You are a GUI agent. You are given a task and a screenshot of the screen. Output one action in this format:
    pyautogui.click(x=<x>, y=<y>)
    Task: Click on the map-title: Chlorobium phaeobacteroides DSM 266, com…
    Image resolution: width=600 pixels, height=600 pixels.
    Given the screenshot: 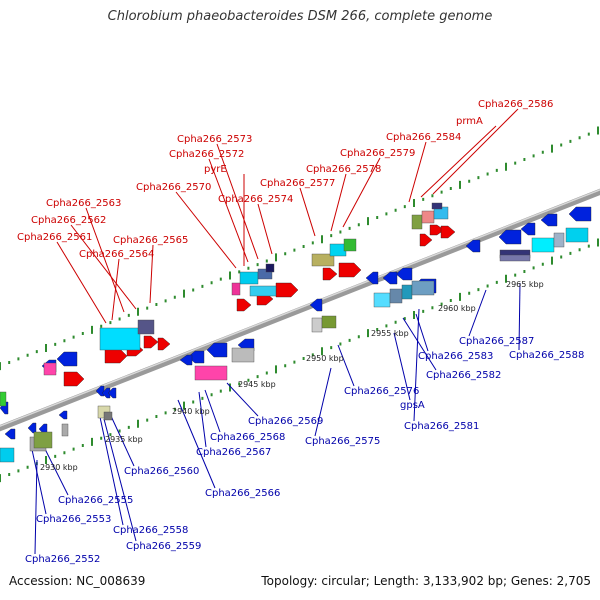 What is the action you would take?
    pyautogui.click(x=300, y=16)
    